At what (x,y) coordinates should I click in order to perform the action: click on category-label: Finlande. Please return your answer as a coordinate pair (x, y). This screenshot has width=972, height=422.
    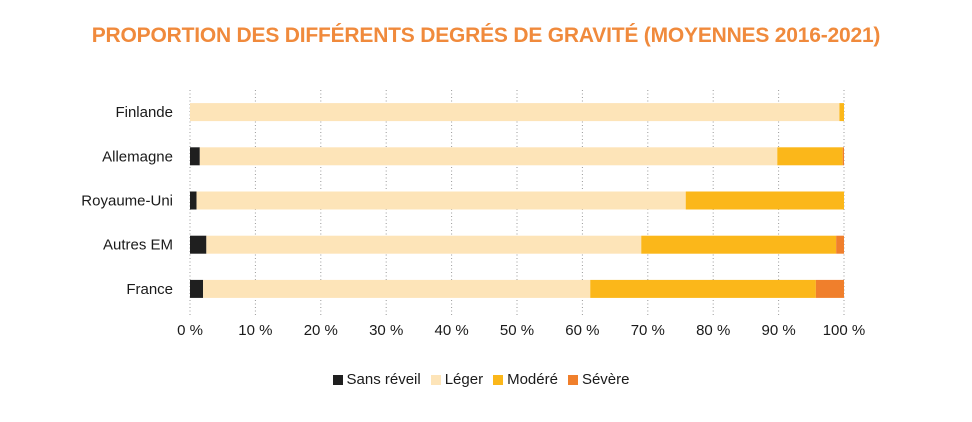
    Looking at the image, I should click on (144, 112).